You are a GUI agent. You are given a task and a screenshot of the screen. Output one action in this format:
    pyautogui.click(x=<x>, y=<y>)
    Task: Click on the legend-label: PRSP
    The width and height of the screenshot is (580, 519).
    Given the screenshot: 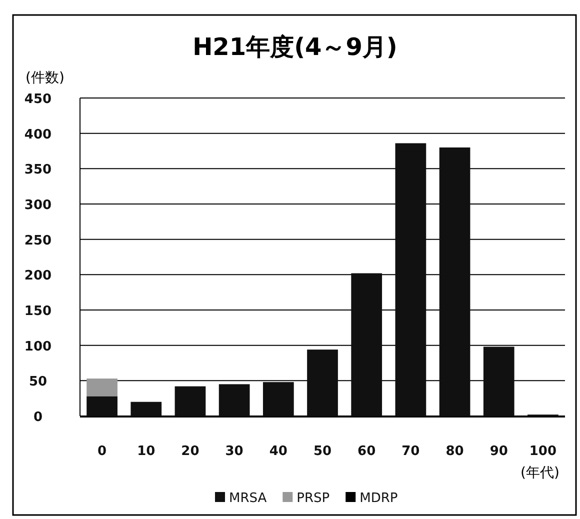 What is the action you would take?
    pyautogui.click(x=313, y=498)
    